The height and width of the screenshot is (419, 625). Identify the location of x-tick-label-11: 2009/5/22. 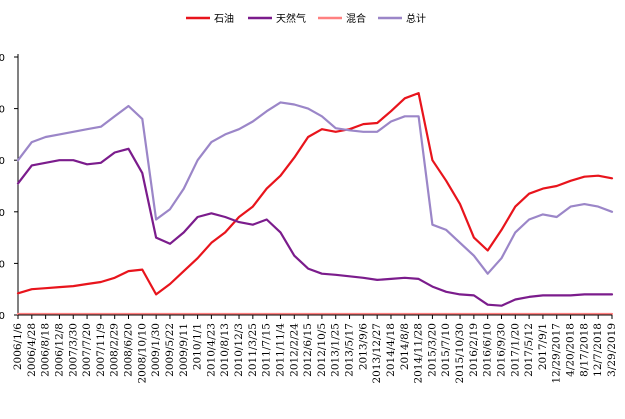
(170, 350).